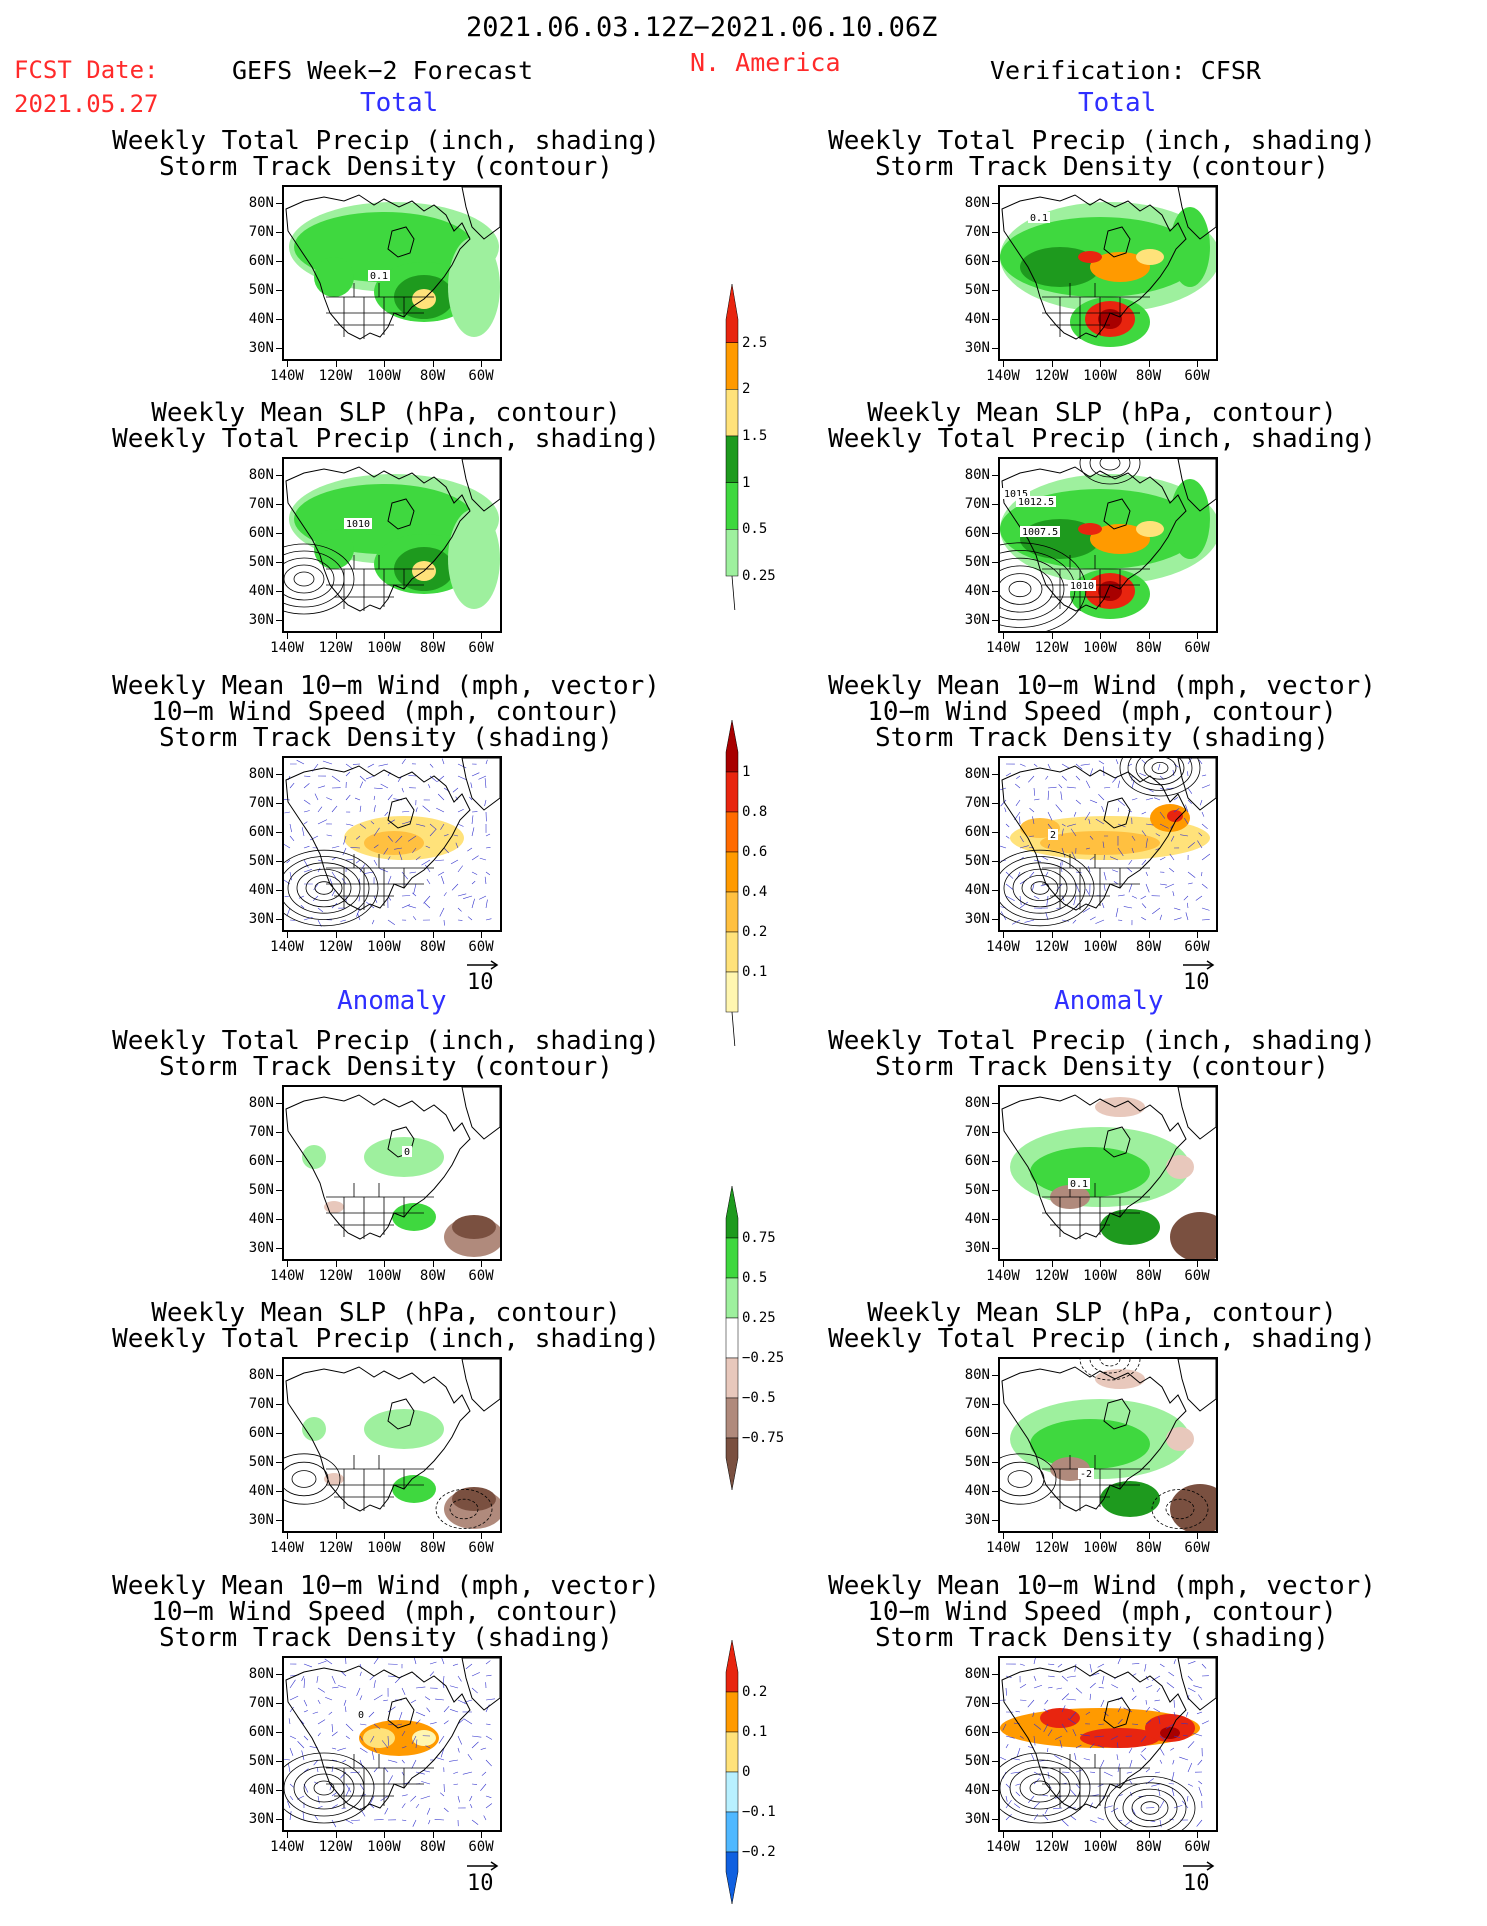 The width and height of the screenshot is (1487, 1926). I want to click on vector-ref-fcst-total: 10, so click(480, 982).